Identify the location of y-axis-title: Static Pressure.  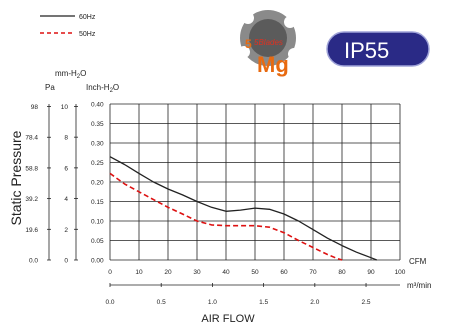
(16, 177).